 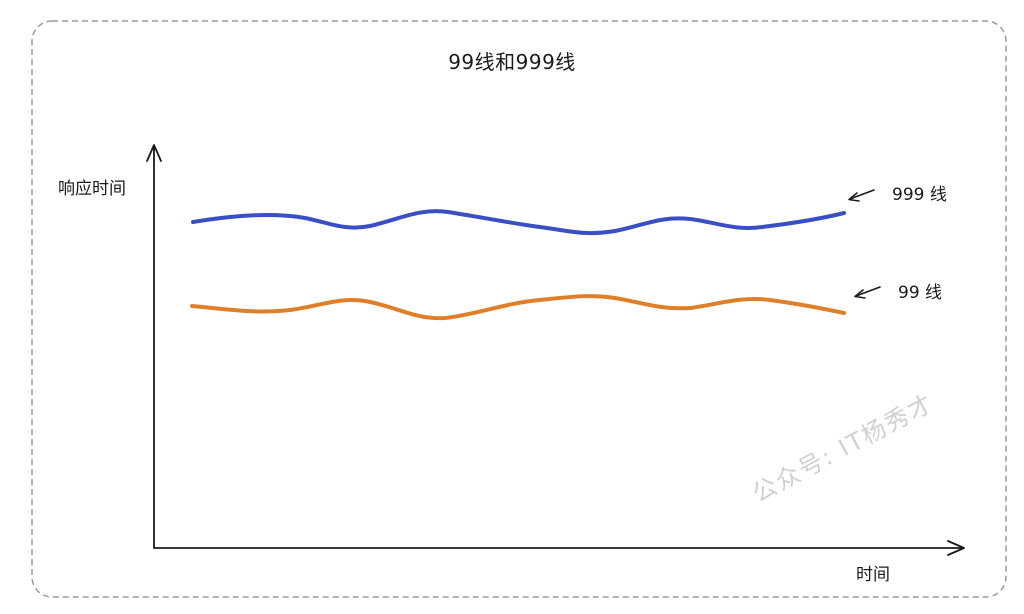 I want to click on y-axis-arrow-icon, so click(x=154, y=153).